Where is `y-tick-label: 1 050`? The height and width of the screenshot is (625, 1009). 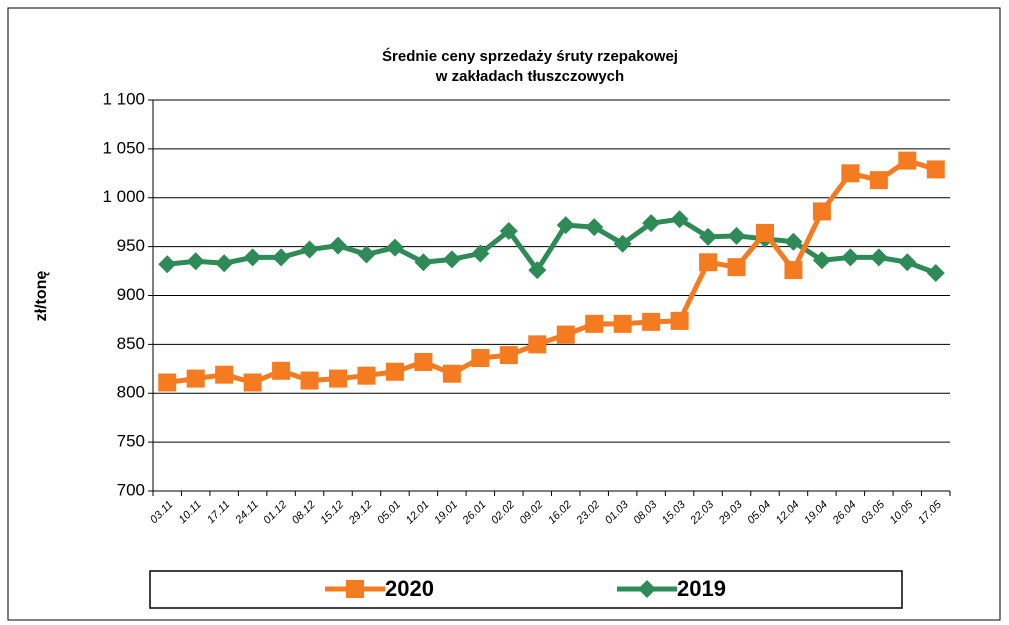
y-tick-label: 1 050 is located at coordinates (123, 147).